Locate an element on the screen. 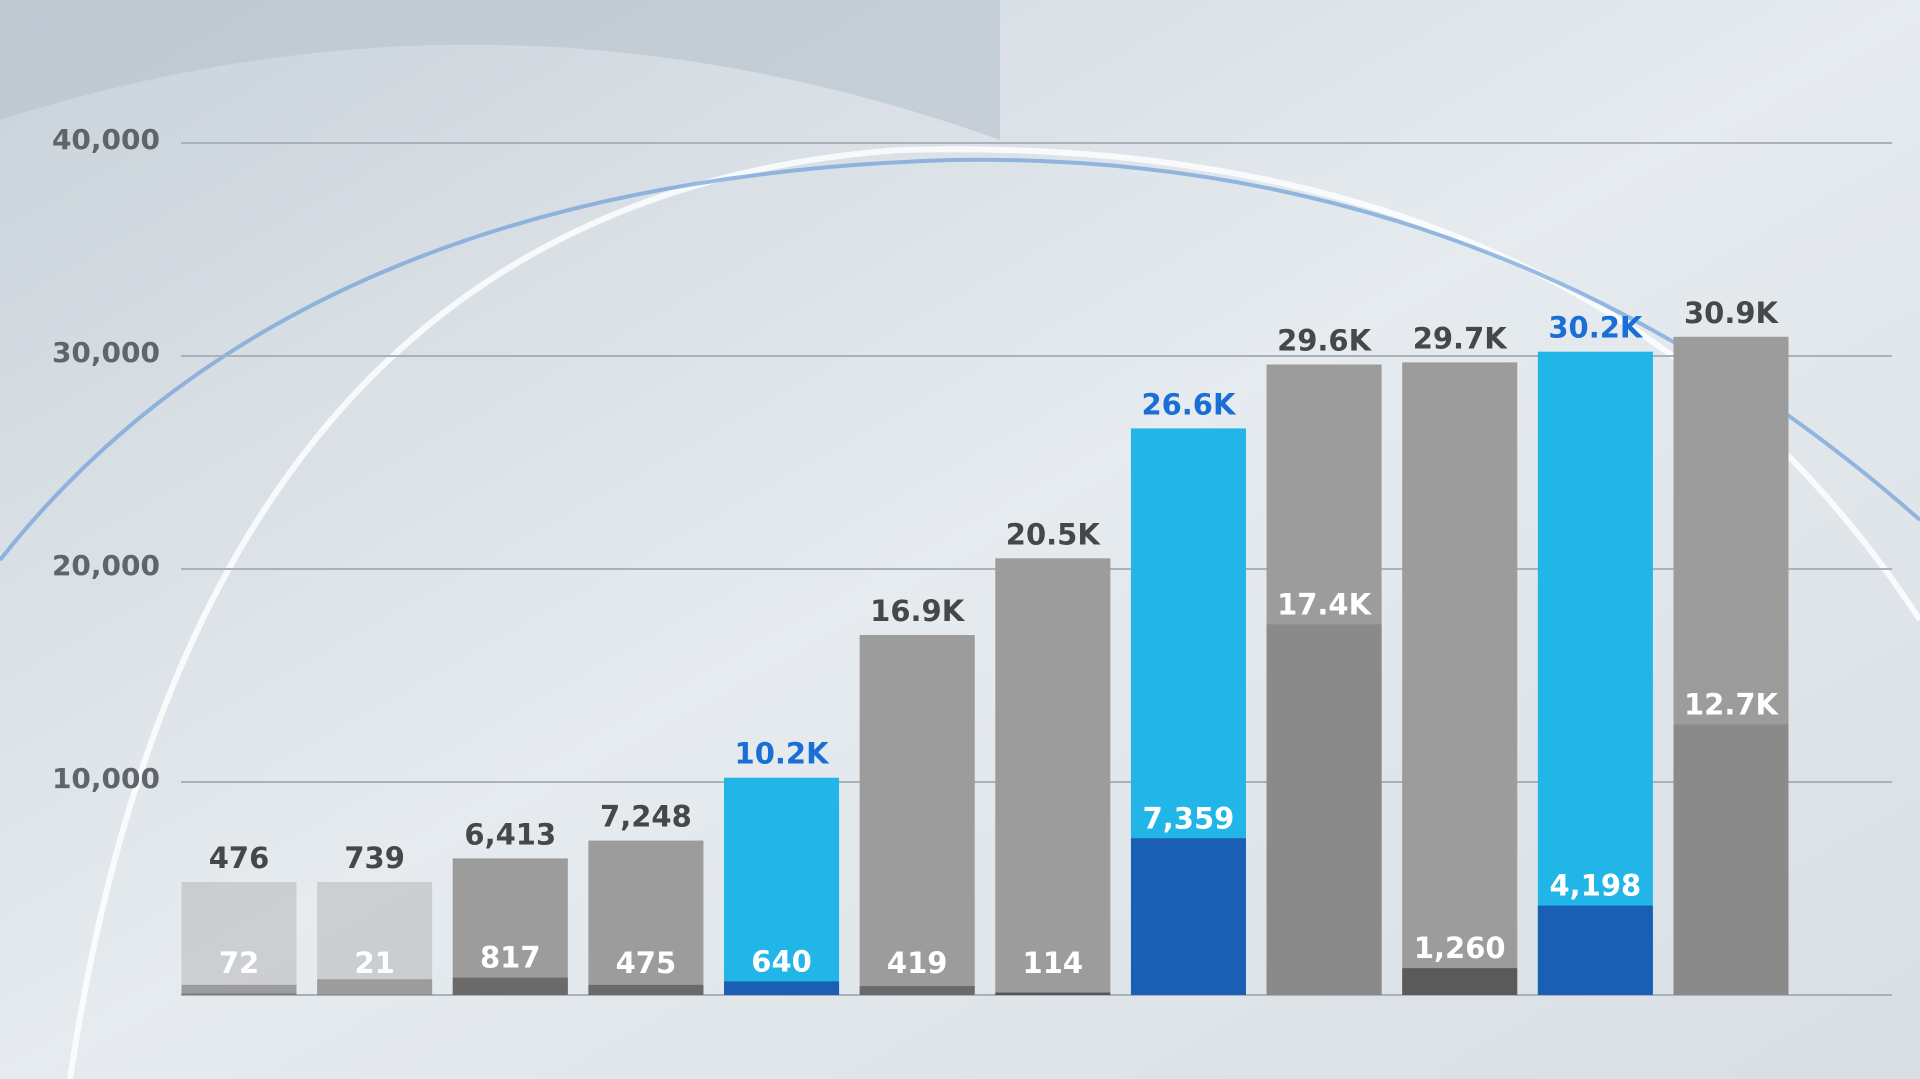  value-label: 739 is located at coordinates (374, 858).